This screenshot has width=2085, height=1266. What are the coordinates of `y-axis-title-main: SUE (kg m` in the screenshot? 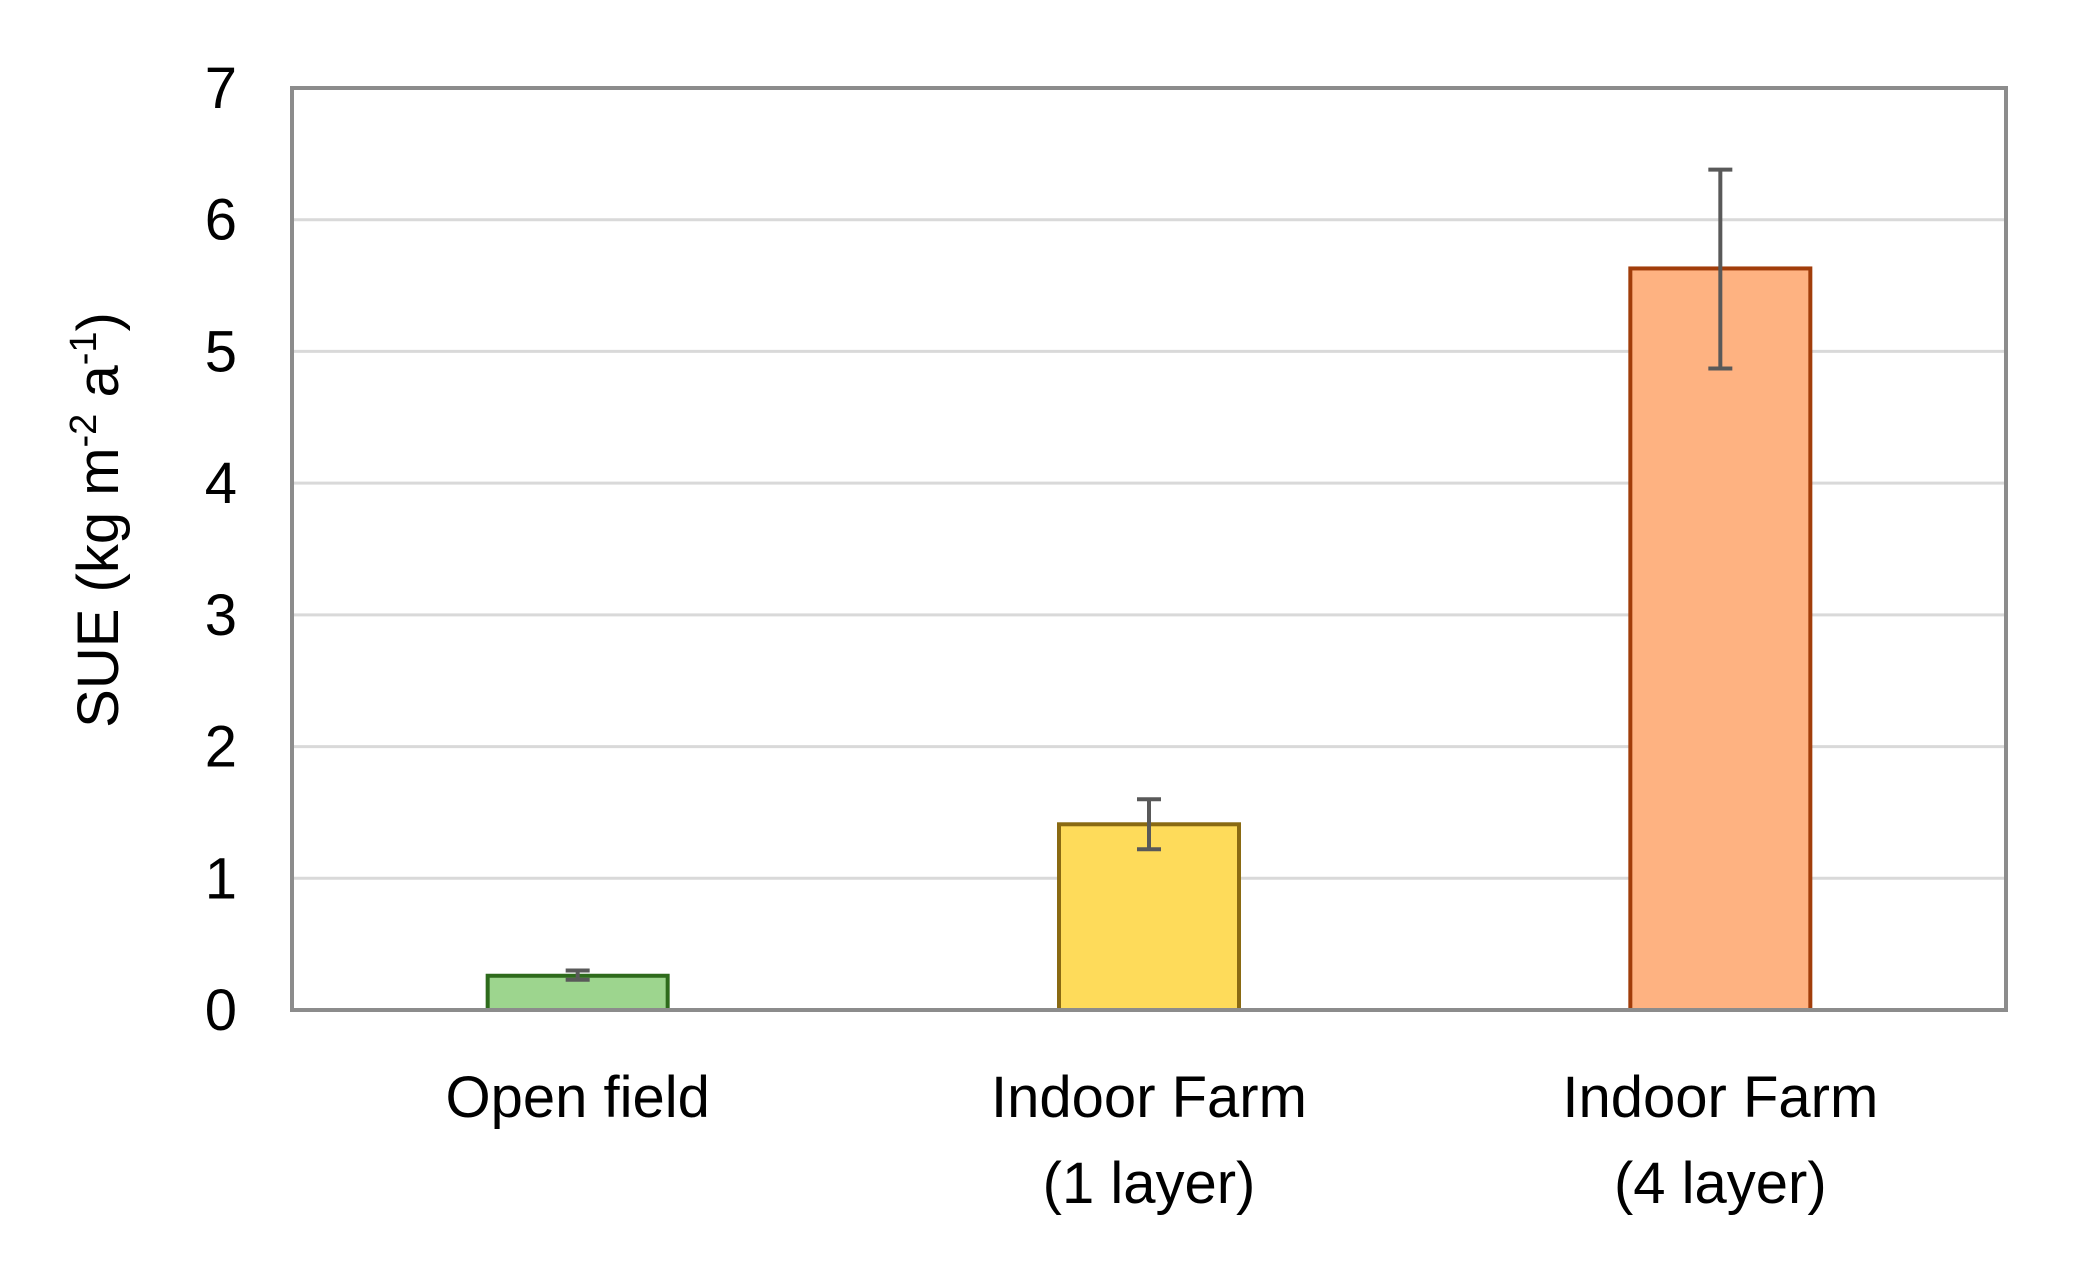 It's located at (98, 587).